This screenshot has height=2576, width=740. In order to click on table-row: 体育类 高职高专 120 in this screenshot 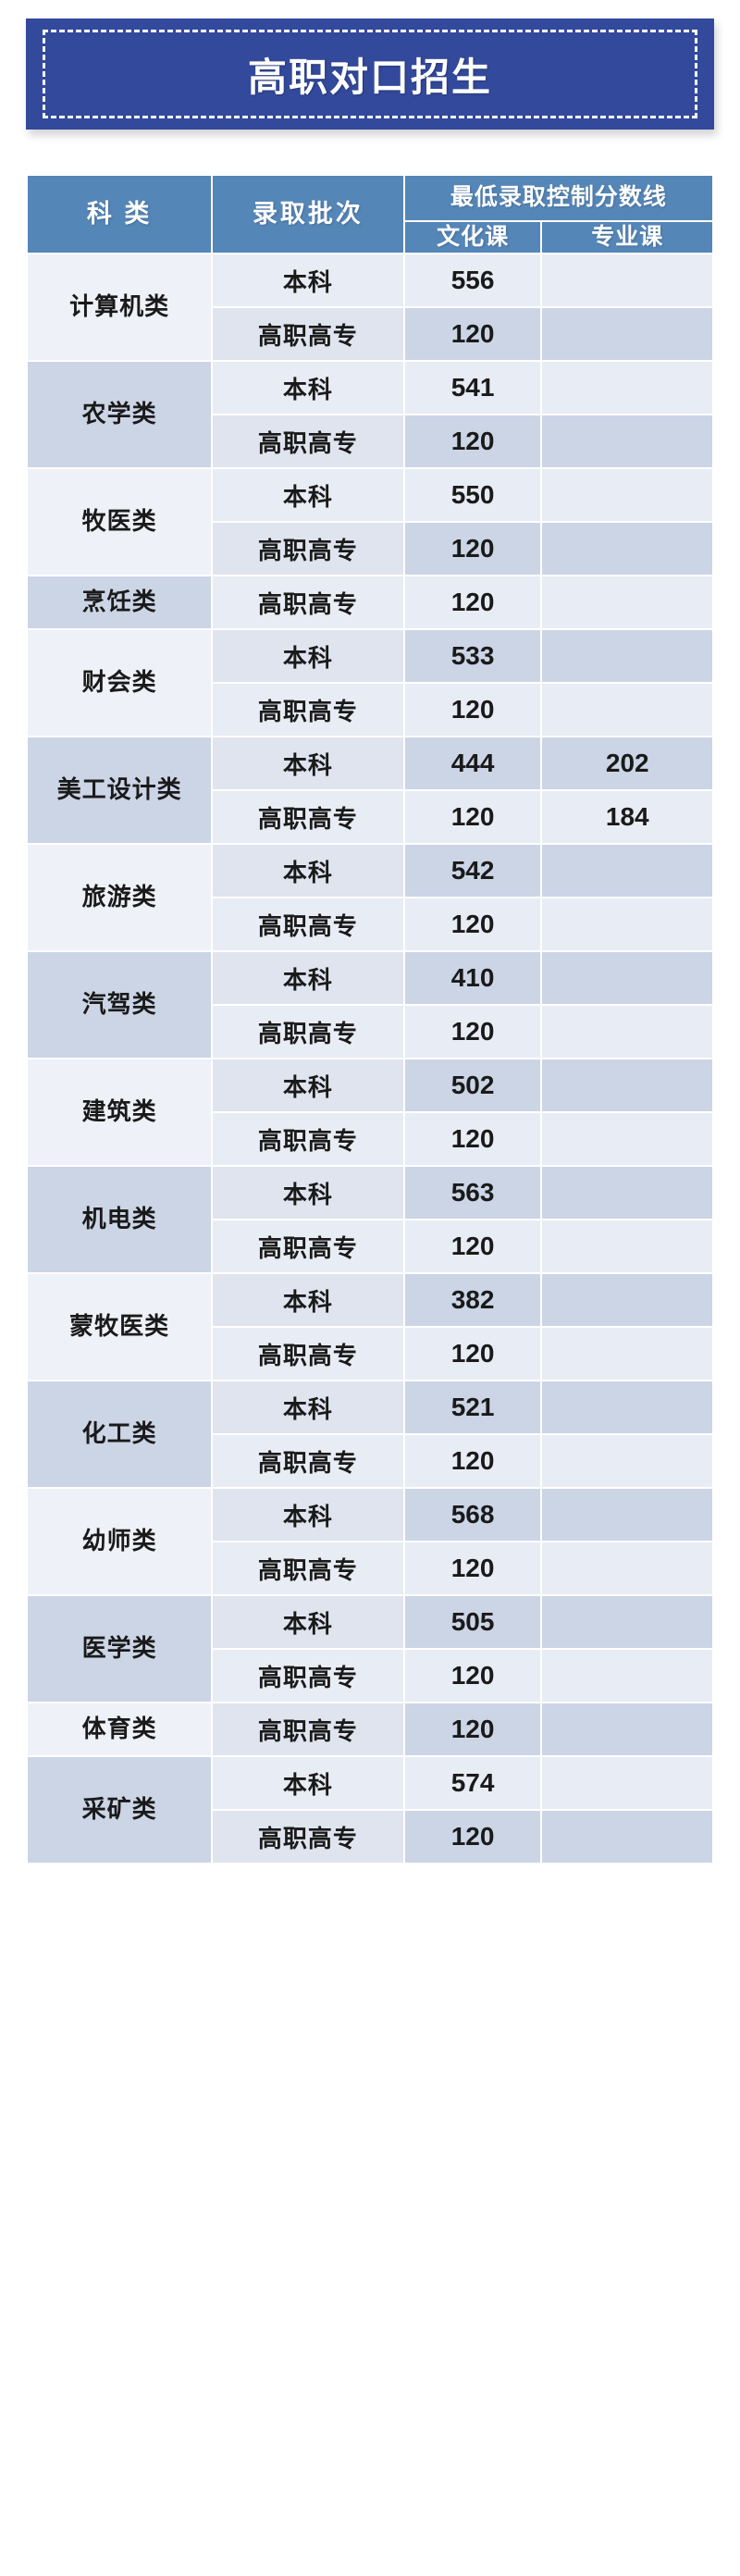, I will do `click(370, 1730)`.